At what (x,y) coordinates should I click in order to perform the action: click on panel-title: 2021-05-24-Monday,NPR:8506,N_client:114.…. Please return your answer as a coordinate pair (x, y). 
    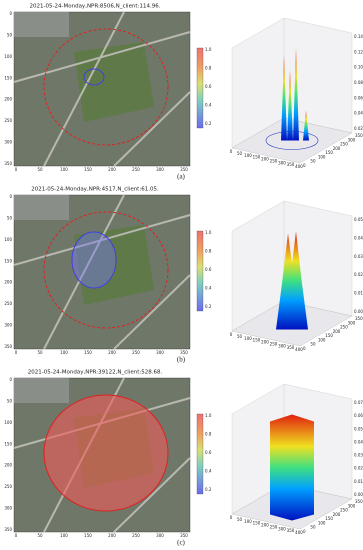
    Looking at the image, I should click on (95, 7).